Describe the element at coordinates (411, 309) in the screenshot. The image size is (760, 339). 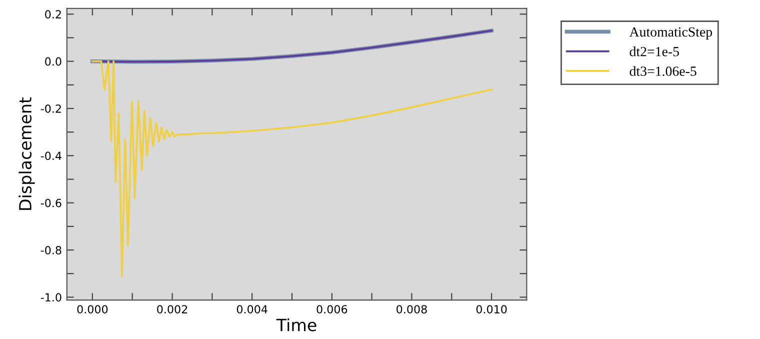
I see `x-tick-label: 0.008` at that location.